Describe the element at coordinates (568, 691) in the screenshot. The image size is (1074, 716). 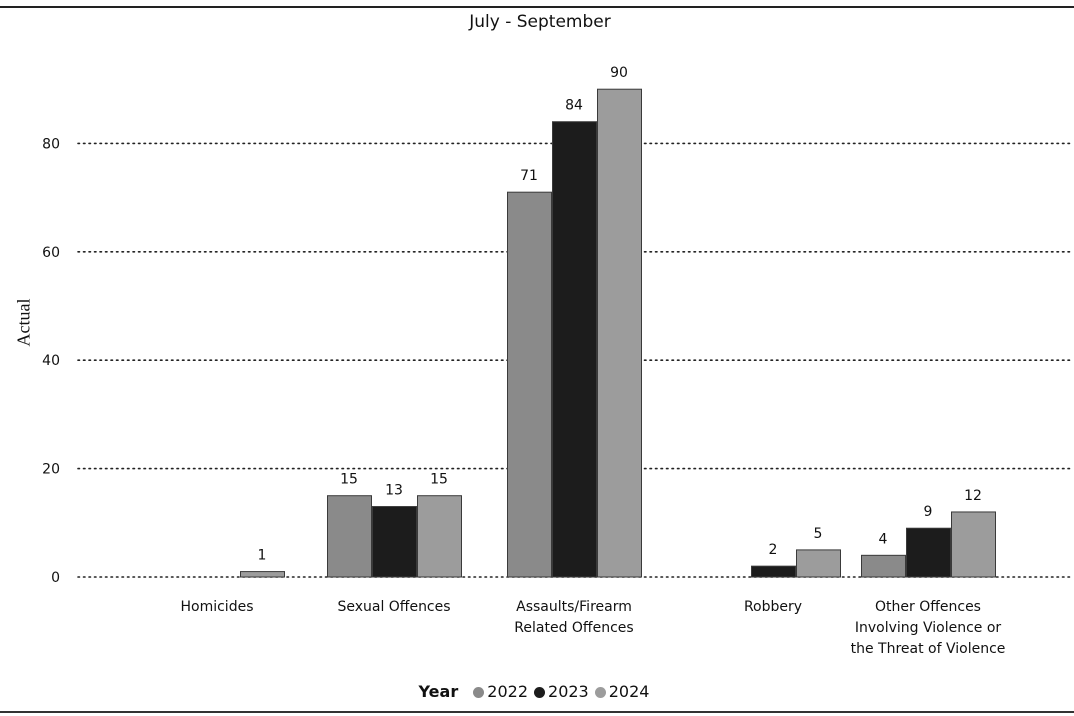
I see `legend-label: 2023` at that location.